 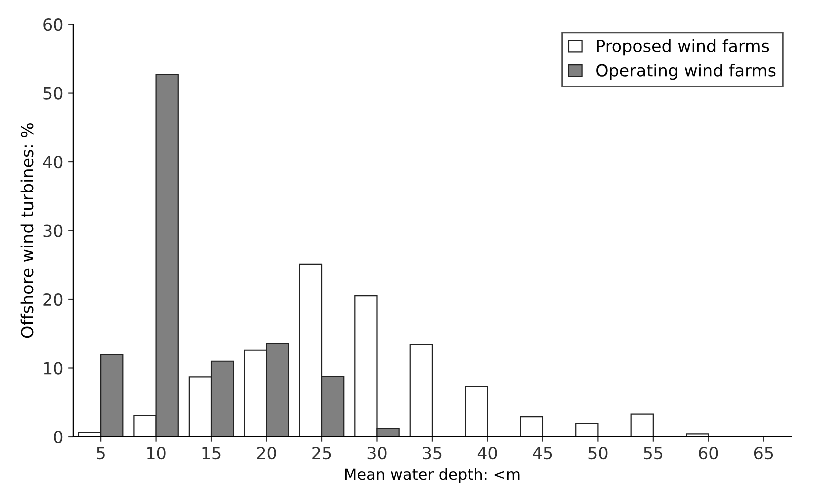 I want to click on y-tick-label: 0, so click(x=58, y=437).